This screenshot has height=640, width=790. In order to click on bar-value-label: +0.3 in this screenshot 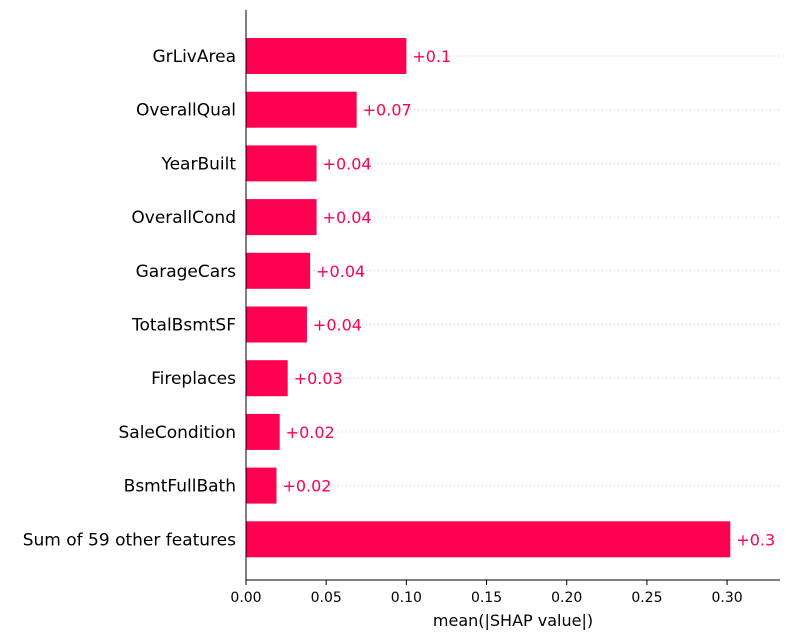, I will do `click(755, 539)`.